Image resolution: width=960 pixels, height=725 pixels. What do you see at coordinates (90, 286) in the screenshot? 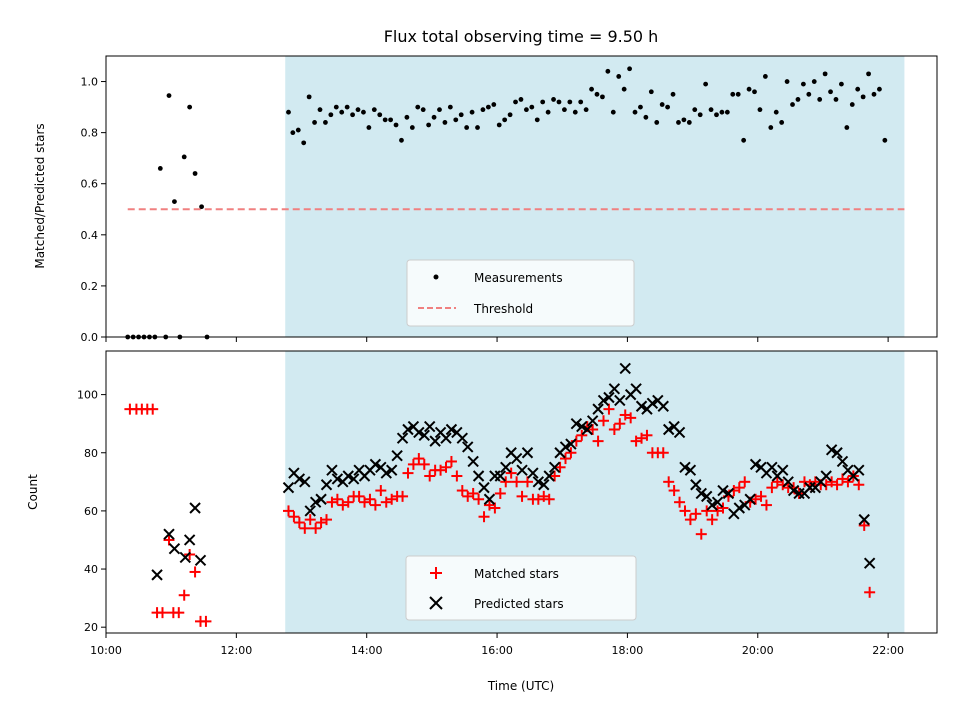
I see `top-y-tick-label: 0.2` at bounding box center [90, 286].